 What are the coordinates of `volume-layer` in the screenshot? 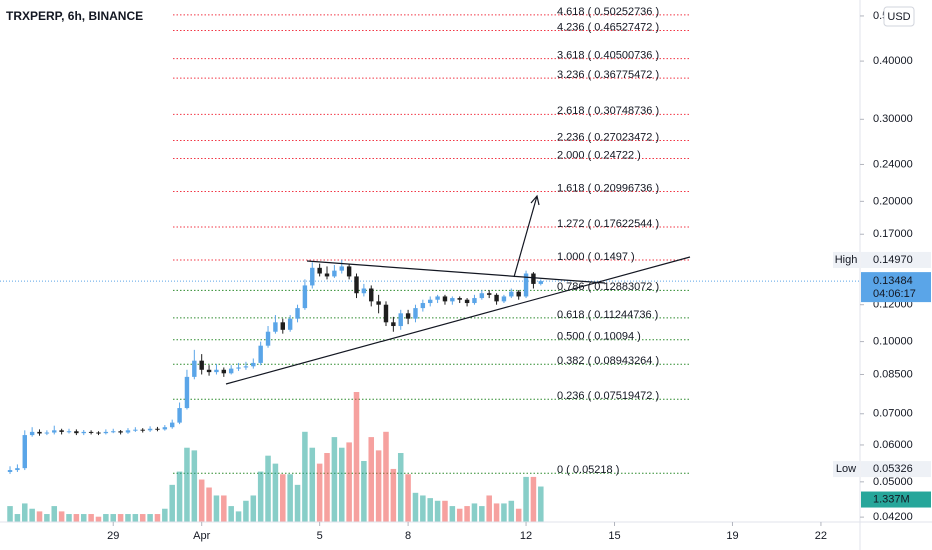 It's located at (275, 457).